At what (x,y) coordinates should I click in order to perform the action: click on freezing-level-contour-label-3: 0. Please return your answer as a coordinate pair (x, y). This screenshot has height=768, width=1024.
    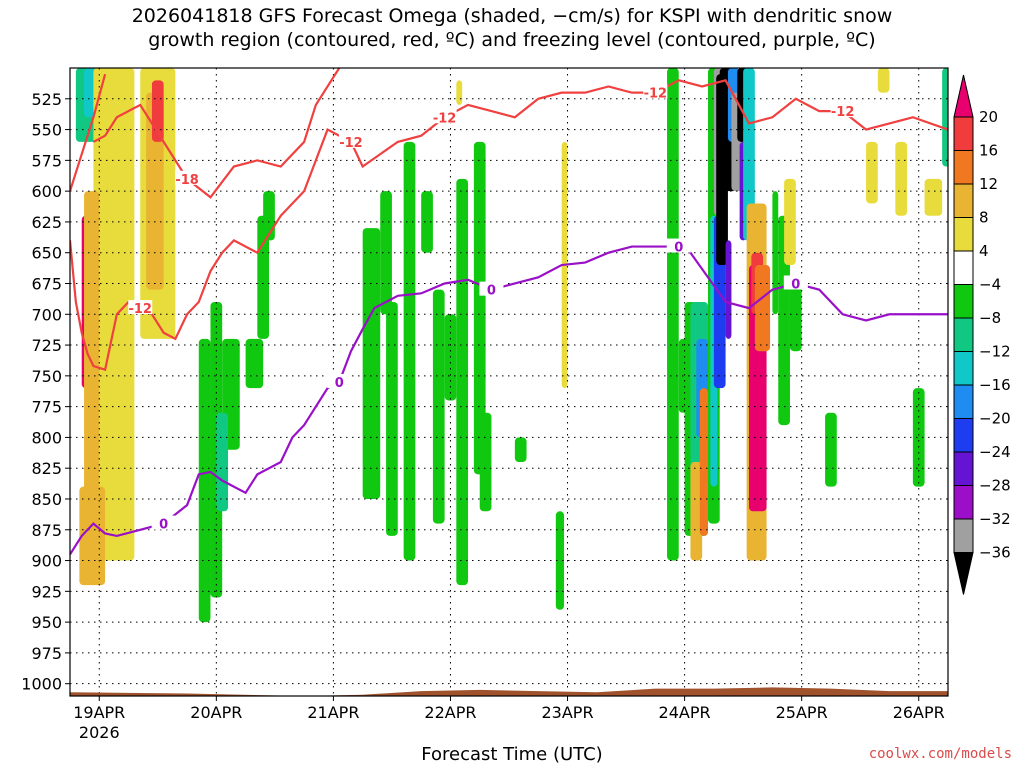
    Looking at the image, I should click on (678, 248).